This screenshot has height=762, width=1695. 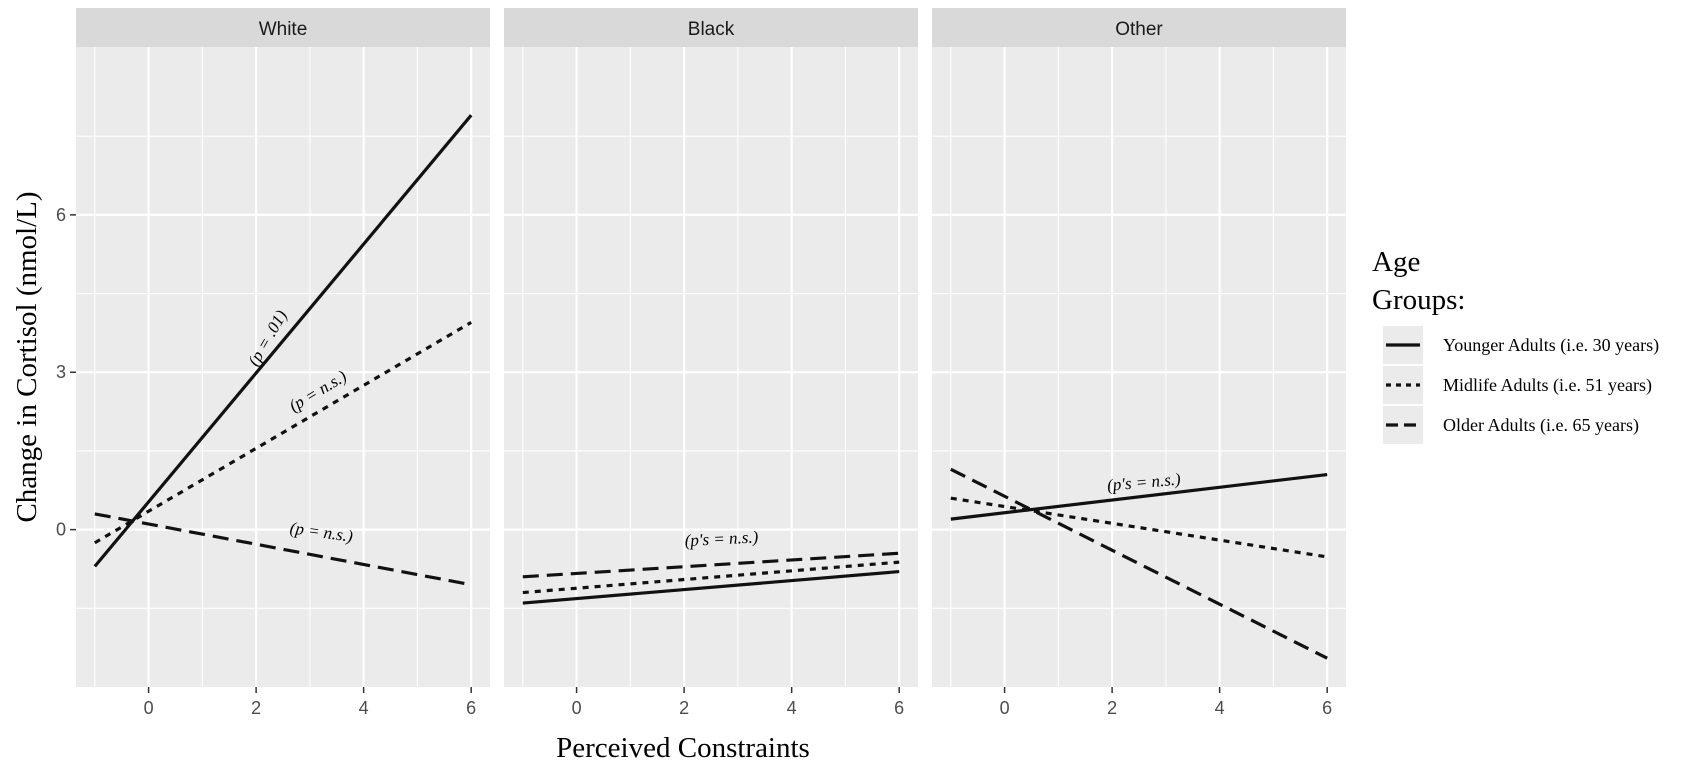 I want to click on x-axis-title: Perceived Constraints, so click(x=683, y=747).